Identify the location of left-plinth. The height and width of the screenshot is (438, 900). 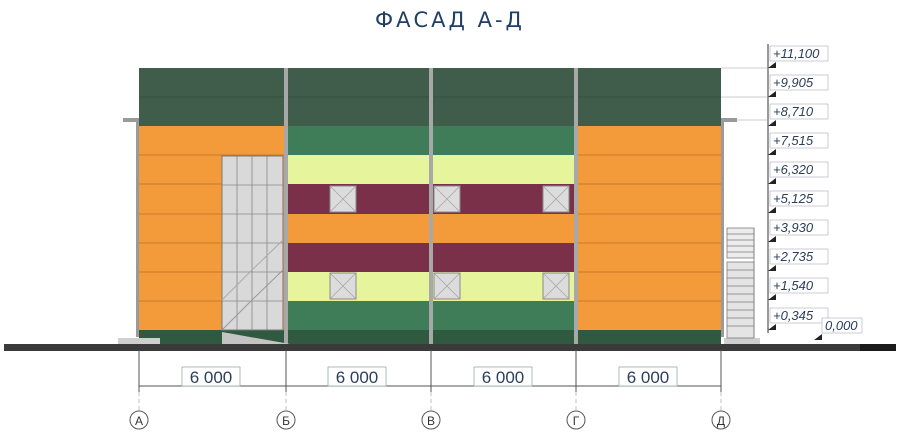
(139, 341).